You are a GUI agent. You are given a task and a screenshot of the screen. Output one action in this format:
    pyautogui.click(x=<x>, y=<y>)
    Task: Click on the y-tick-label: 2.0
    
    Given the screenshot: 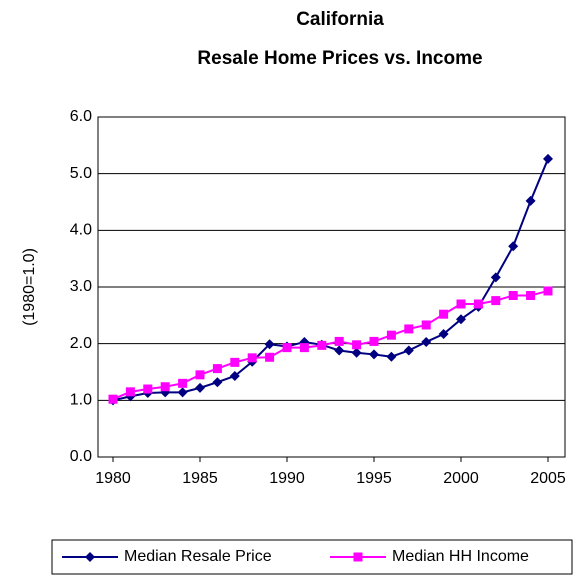 What is the action you would take?
    pyautogui.click(x=81, y=343)
    